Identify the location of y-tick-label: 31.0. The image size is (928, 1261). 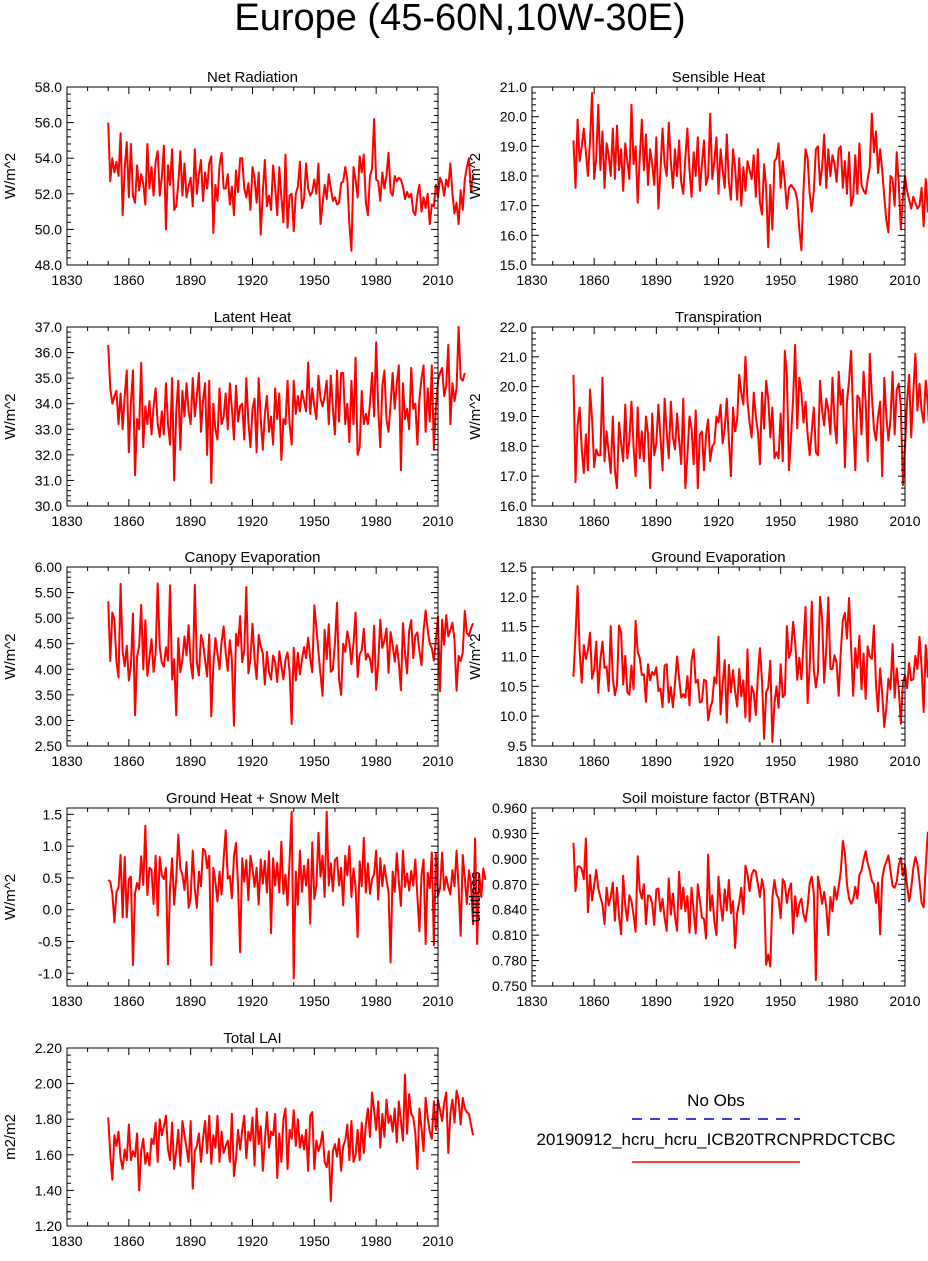
(48, 480).